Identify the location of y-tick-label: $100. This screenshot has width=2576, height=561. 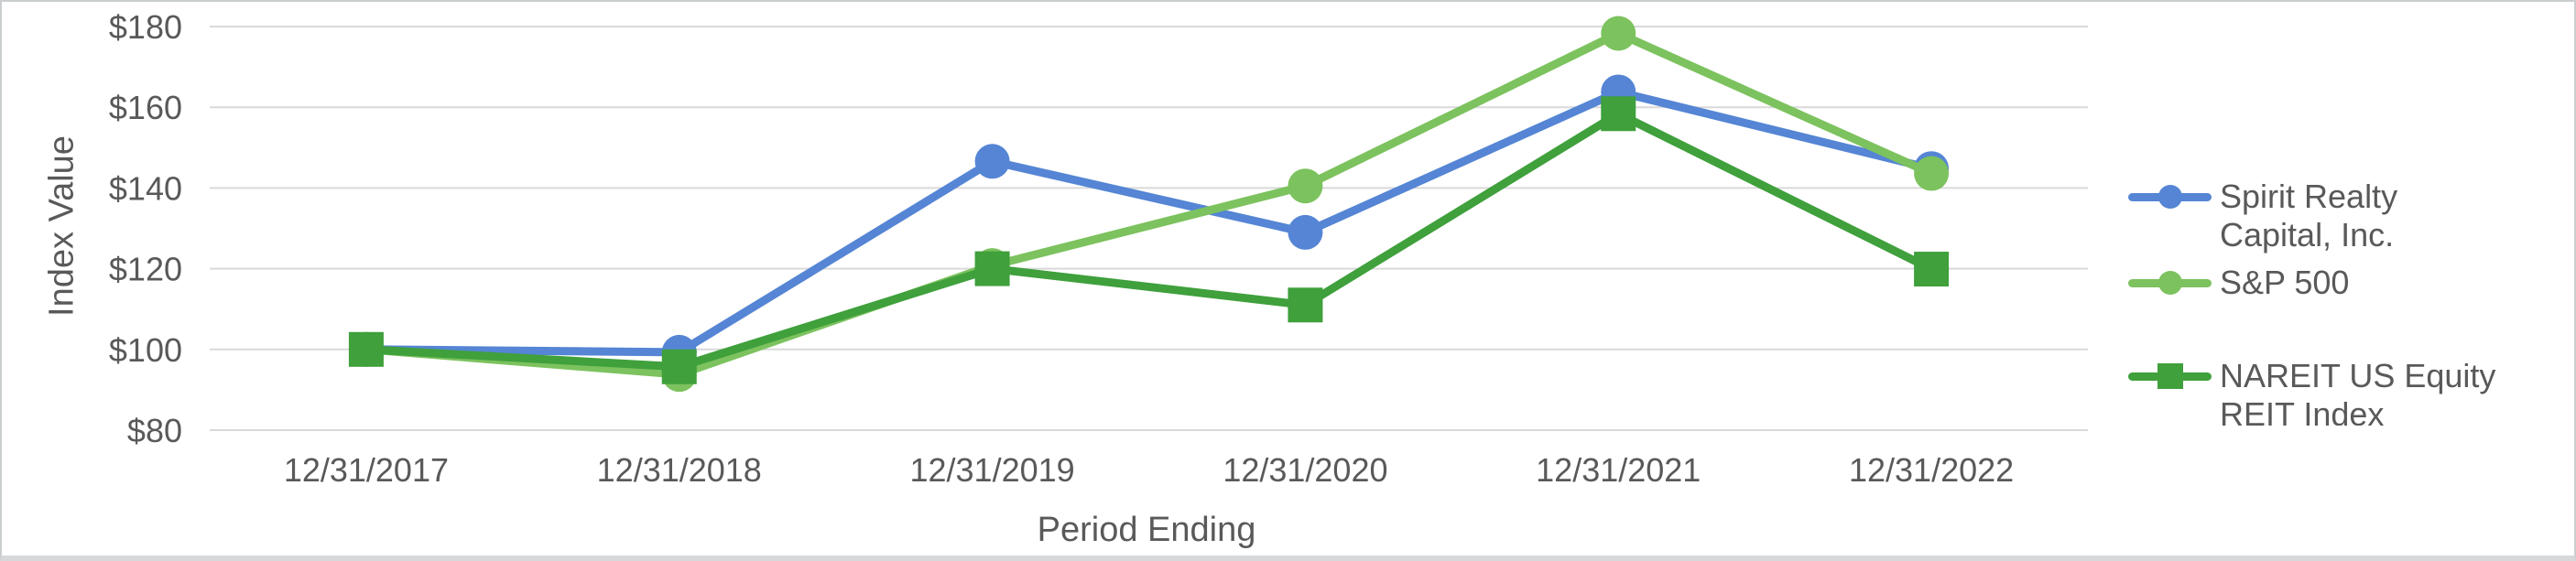
(145, 350).